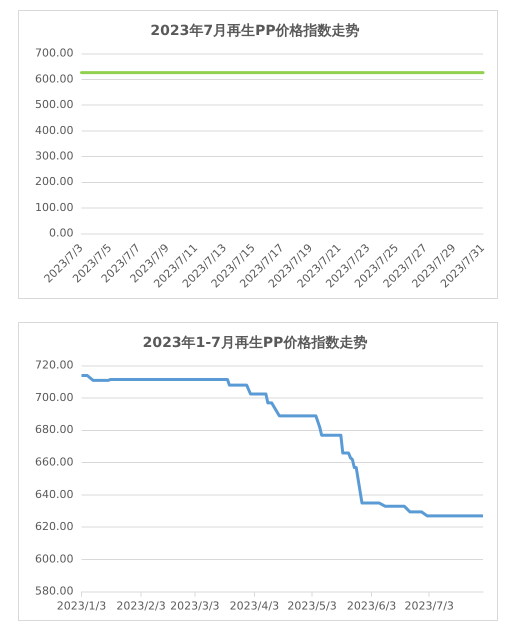  I want to click on y-tick-label: 640.00, so click(54, 494).